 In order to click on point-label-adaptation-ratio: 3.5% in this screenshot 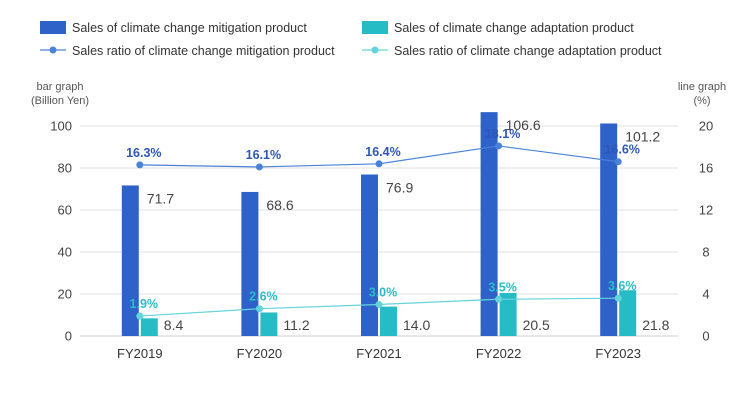, I will do `click(502, 287)`.